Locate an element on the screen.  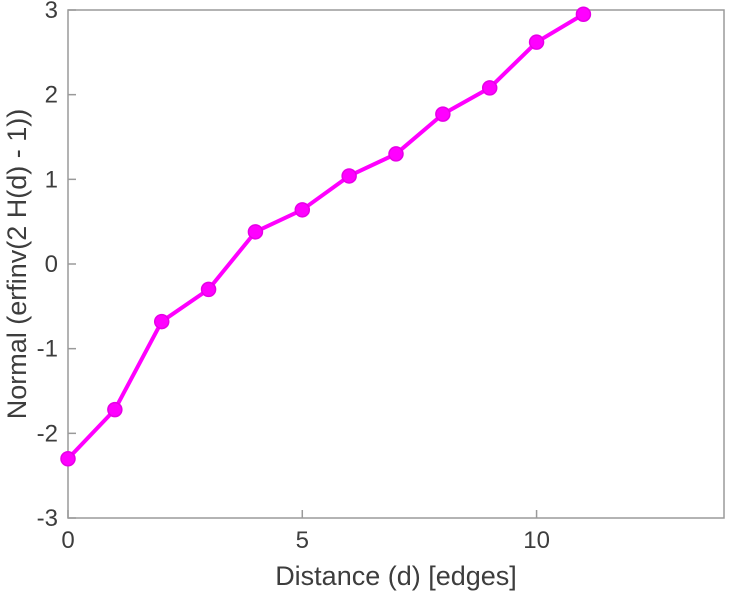
y-tick-label: 2 is located at coordinates (51, 95).